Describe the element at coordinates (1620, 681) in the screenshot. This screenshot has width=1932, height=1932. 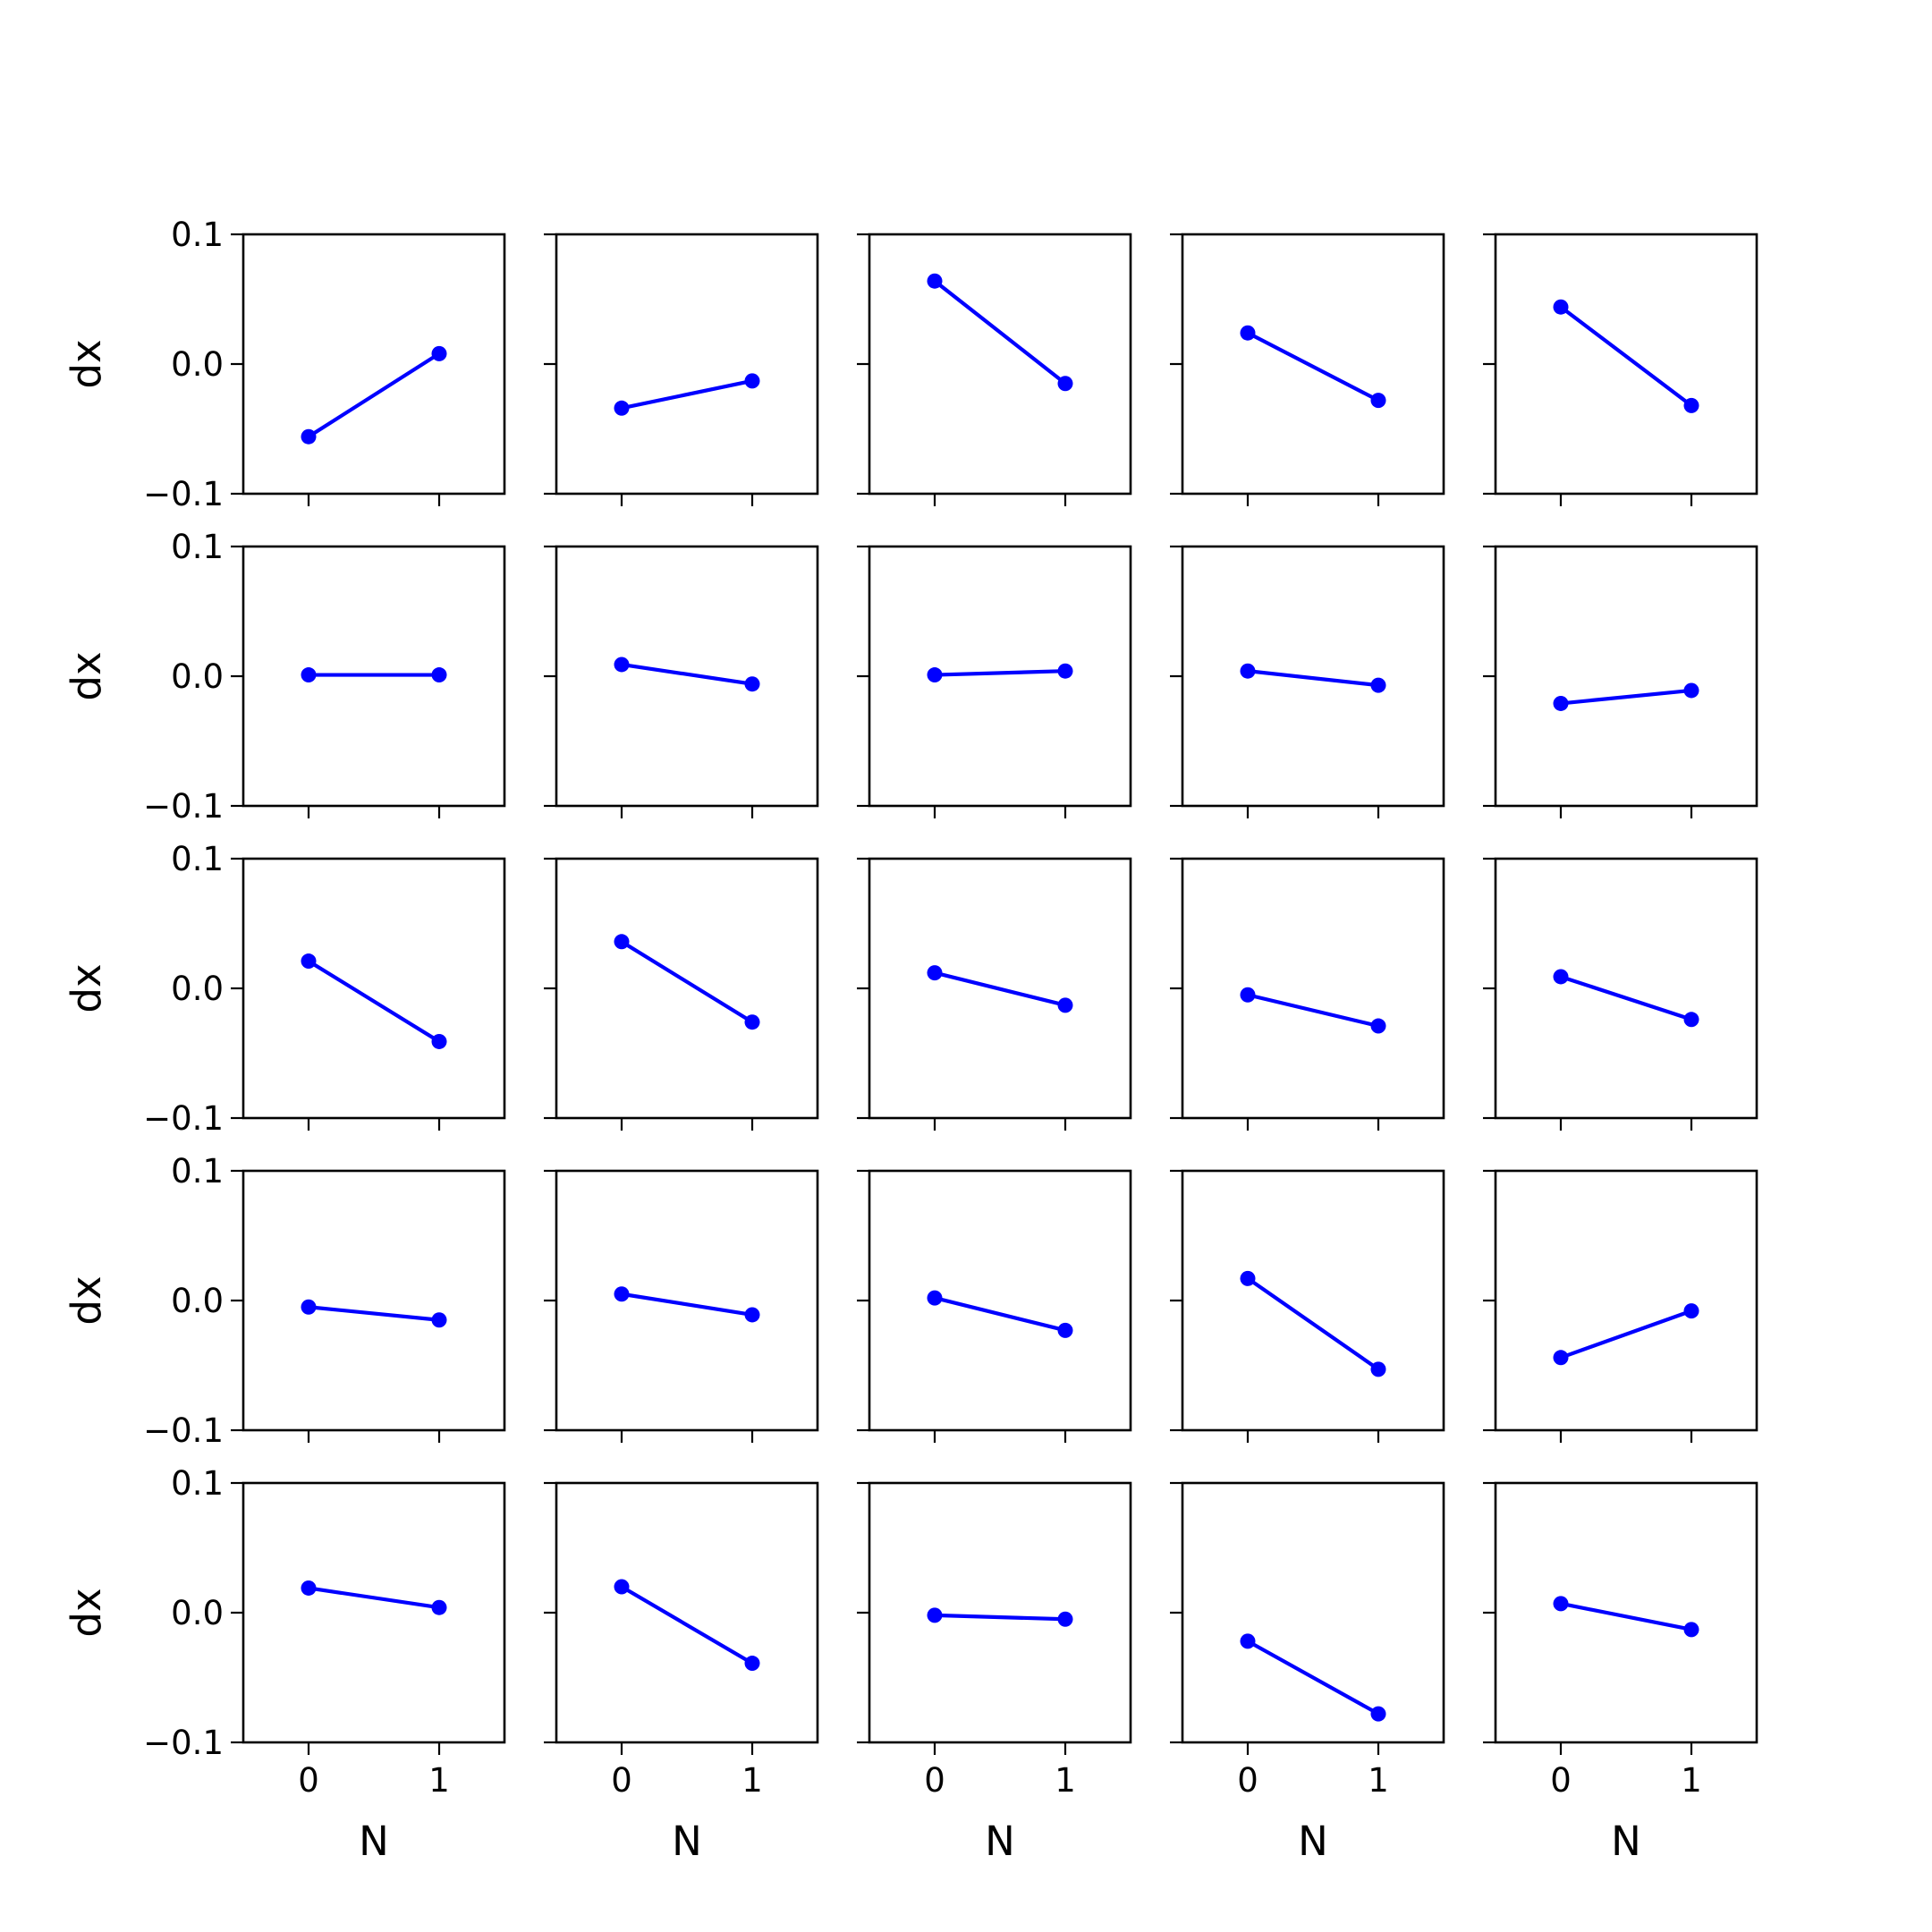
I see `panel-r2-c5` at that location.